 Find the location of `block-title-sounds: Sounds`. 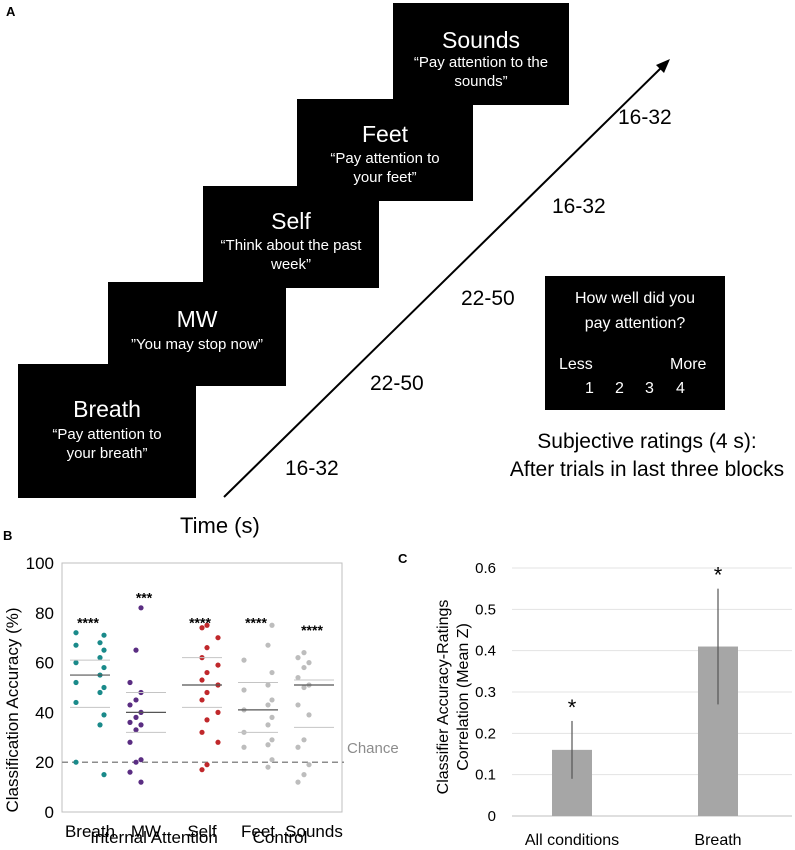

block-title-sounds: Sounds is located at coordinates (480, 40).